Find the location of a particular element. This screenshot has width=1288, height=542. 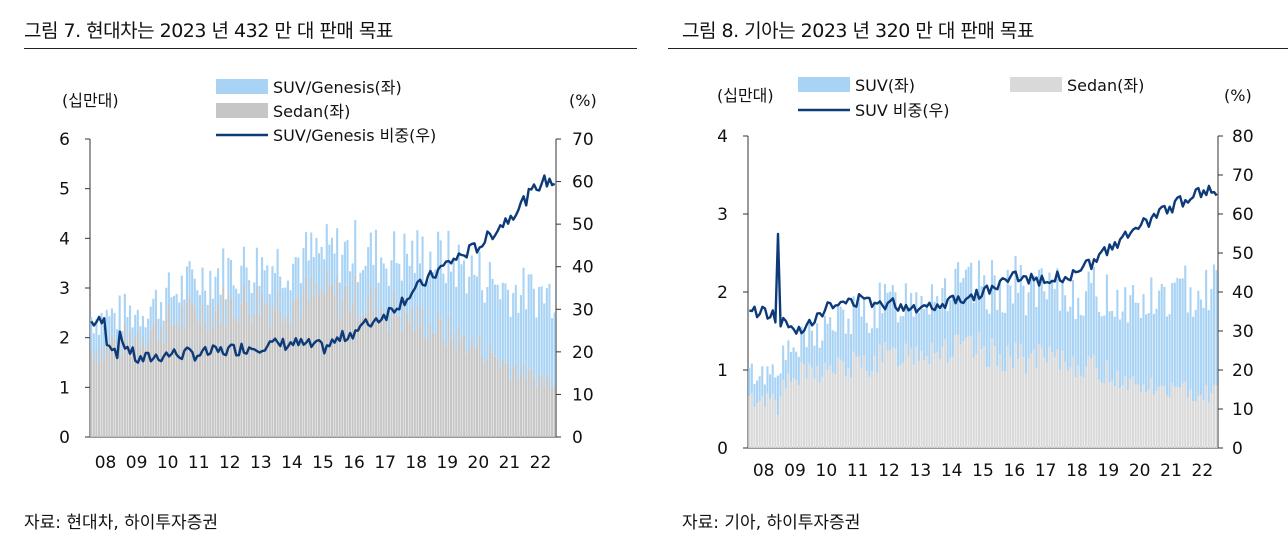

x-axis-tick-label: 12 is located at coordinates (230, 463).